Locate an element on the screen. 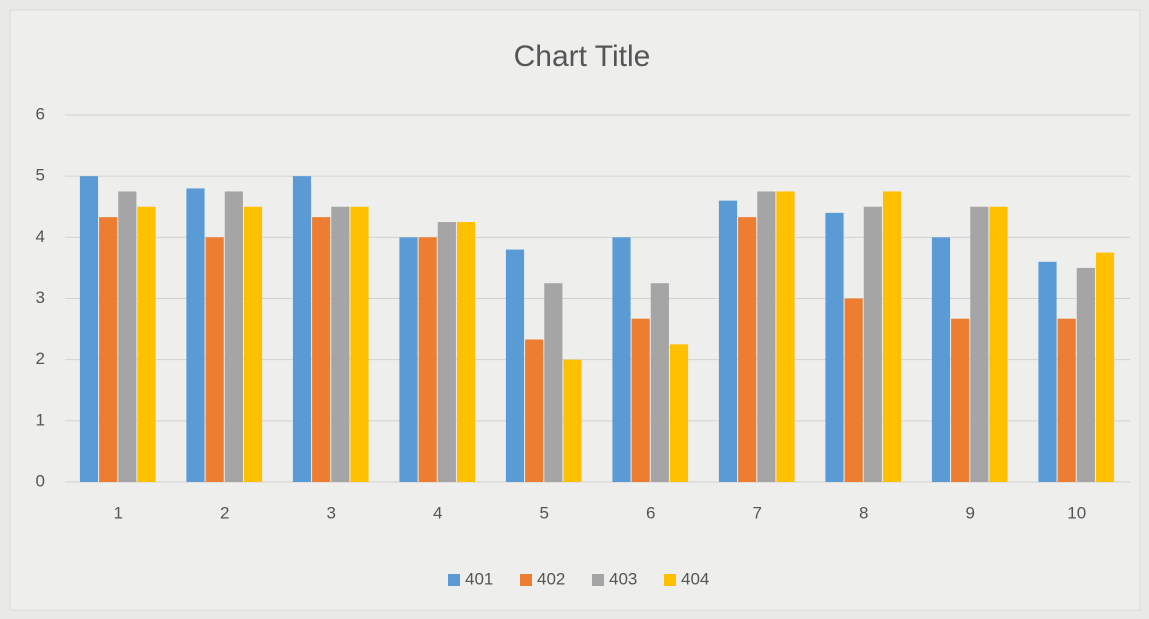 The width and height of the screenshot is (1149, 619). legend-label: 402 is located at coordinates (551, 578).